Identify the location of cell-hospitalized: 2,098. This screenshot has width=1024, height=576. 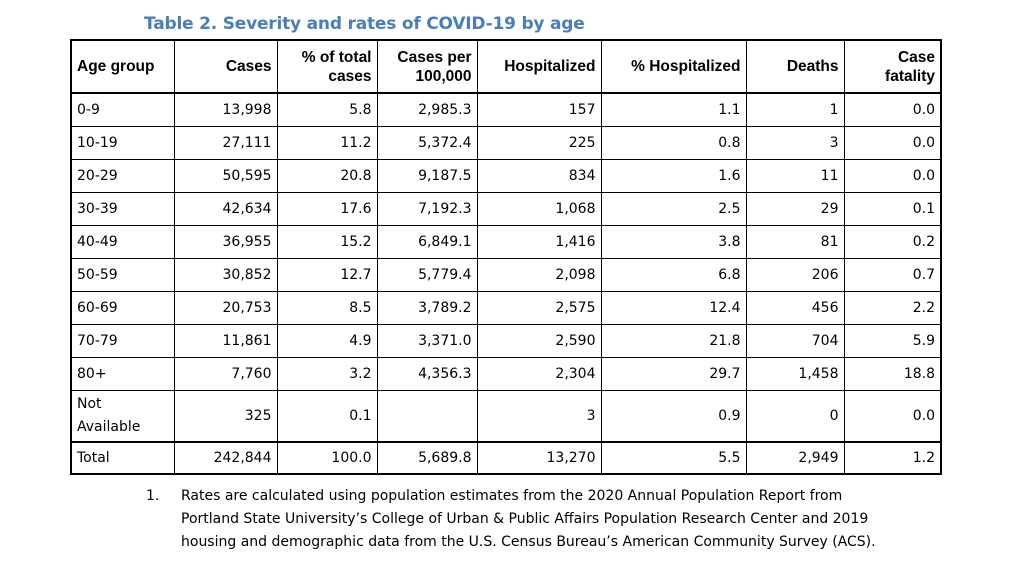
(539, 275).